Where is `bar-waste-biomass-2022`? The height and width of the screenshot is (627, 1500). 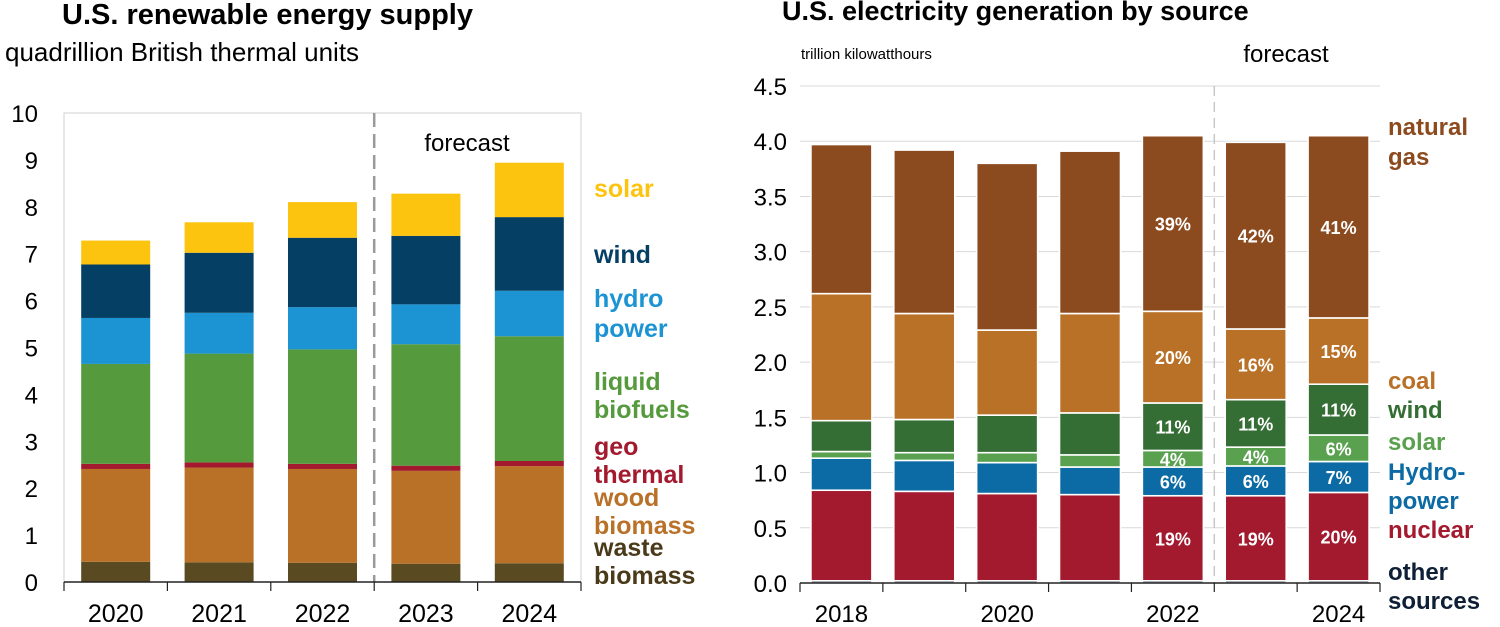
bar-waste-biomass-2022 is located at coordinates (322, 572).